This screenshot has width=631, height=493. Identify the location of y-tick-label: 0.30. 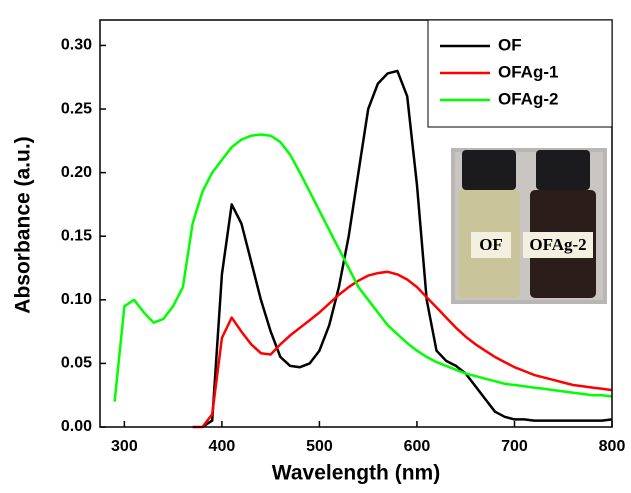
(76, 45).